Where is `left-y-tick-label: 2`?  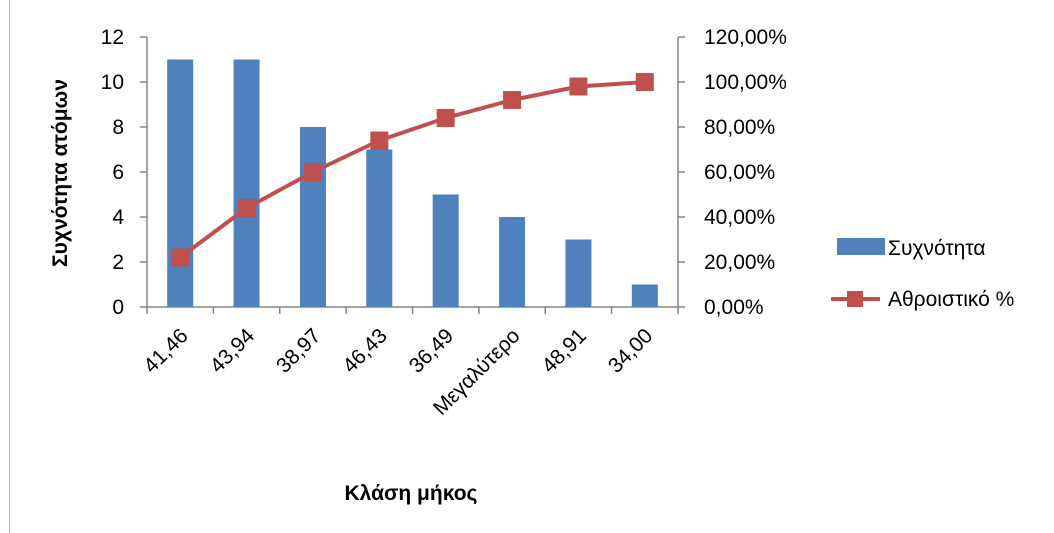 left-y-tick-label: 2 is located at coordinates (118, 262).